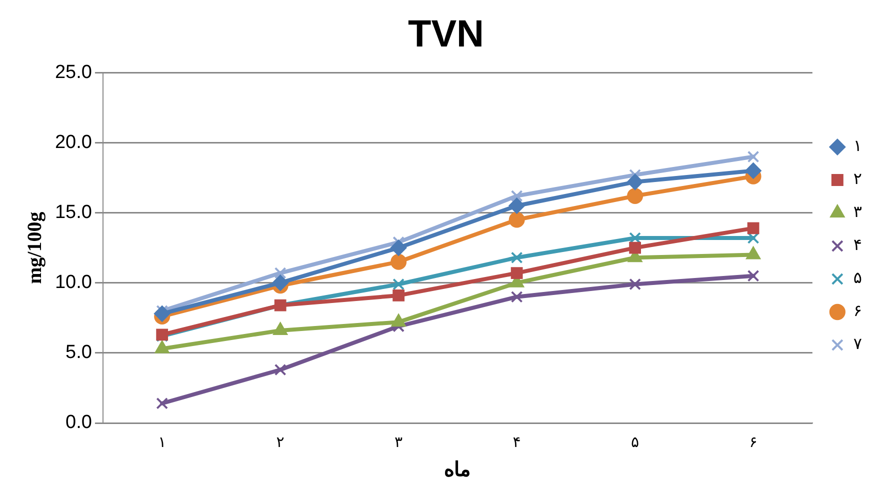 This screenshot has height=497, width=882. Describe the element at coordinates (857, 278) in the screenshot. I see `legend-label: ۵` at that location.